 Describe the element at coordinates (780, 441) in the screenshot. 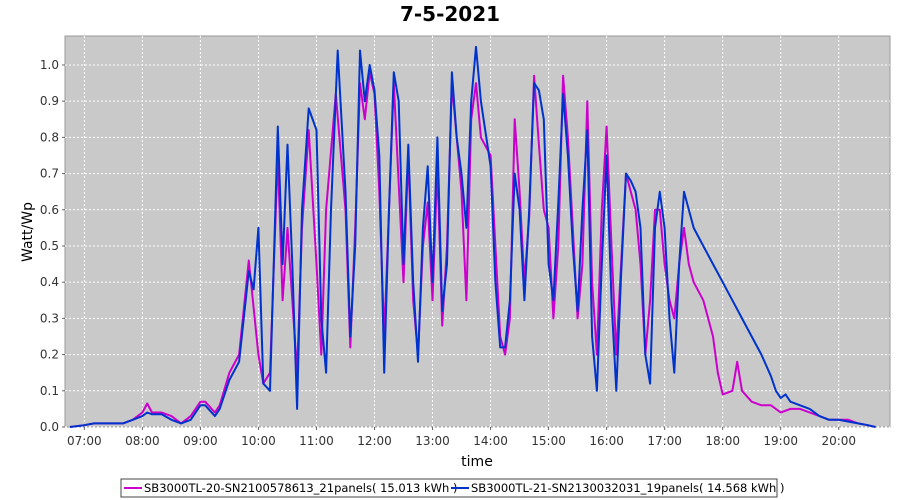

I see `x-tick-label-12: 19:00` at that location.